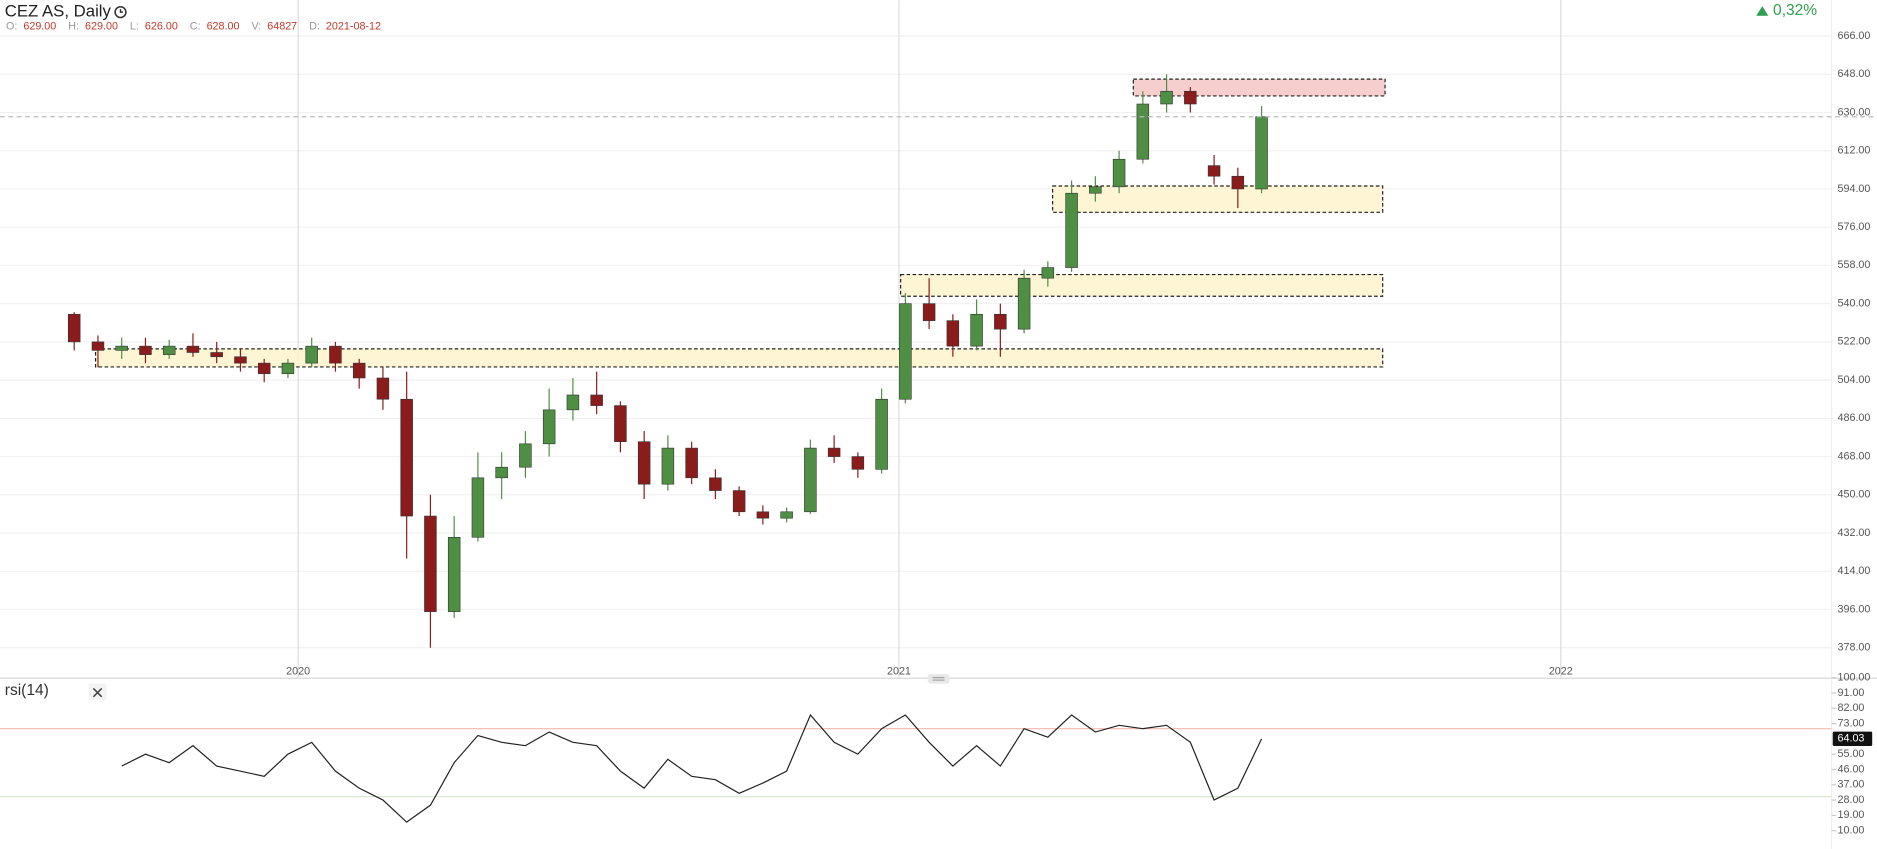  What do you see at coordinates (1853, 648) in the screenshot?
I see `y-tick-label: 378.00` at bounding box center [1853, 648].